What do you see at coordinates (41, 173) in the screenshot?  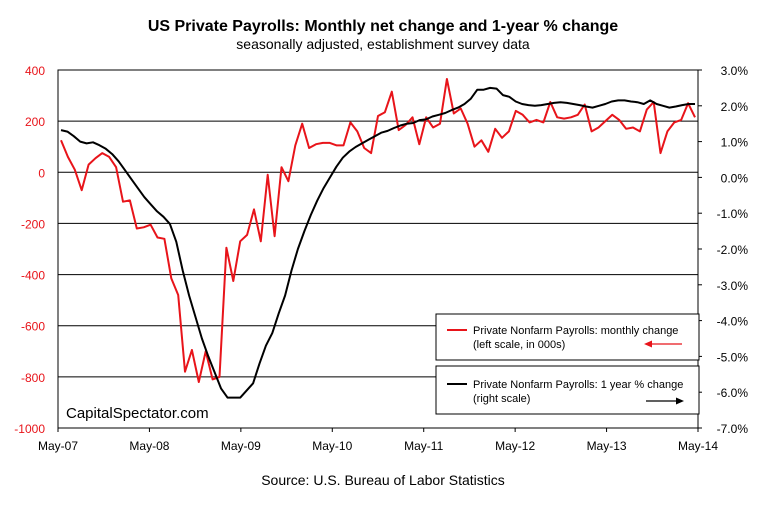 I see `left-tick-label: 0` at bounding box center [41, 173].